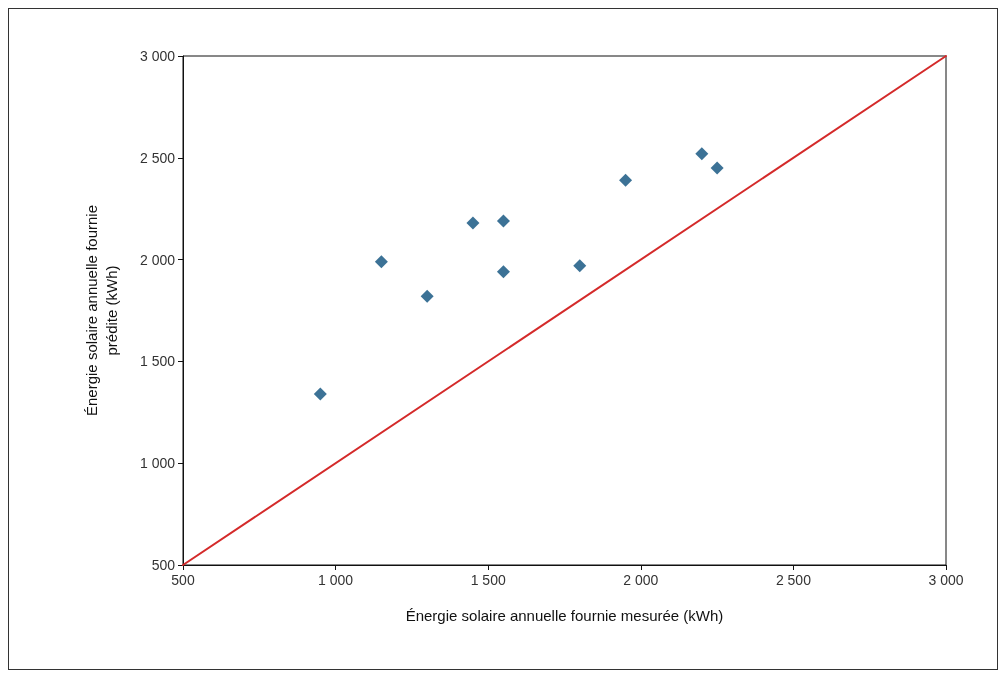 The height and width of the screenshot is (678, 1006). What do you see at coordinates (793, 580) in the screenshot?
I see `x-tick-label: 2 500` at bounding box center [793, 580].